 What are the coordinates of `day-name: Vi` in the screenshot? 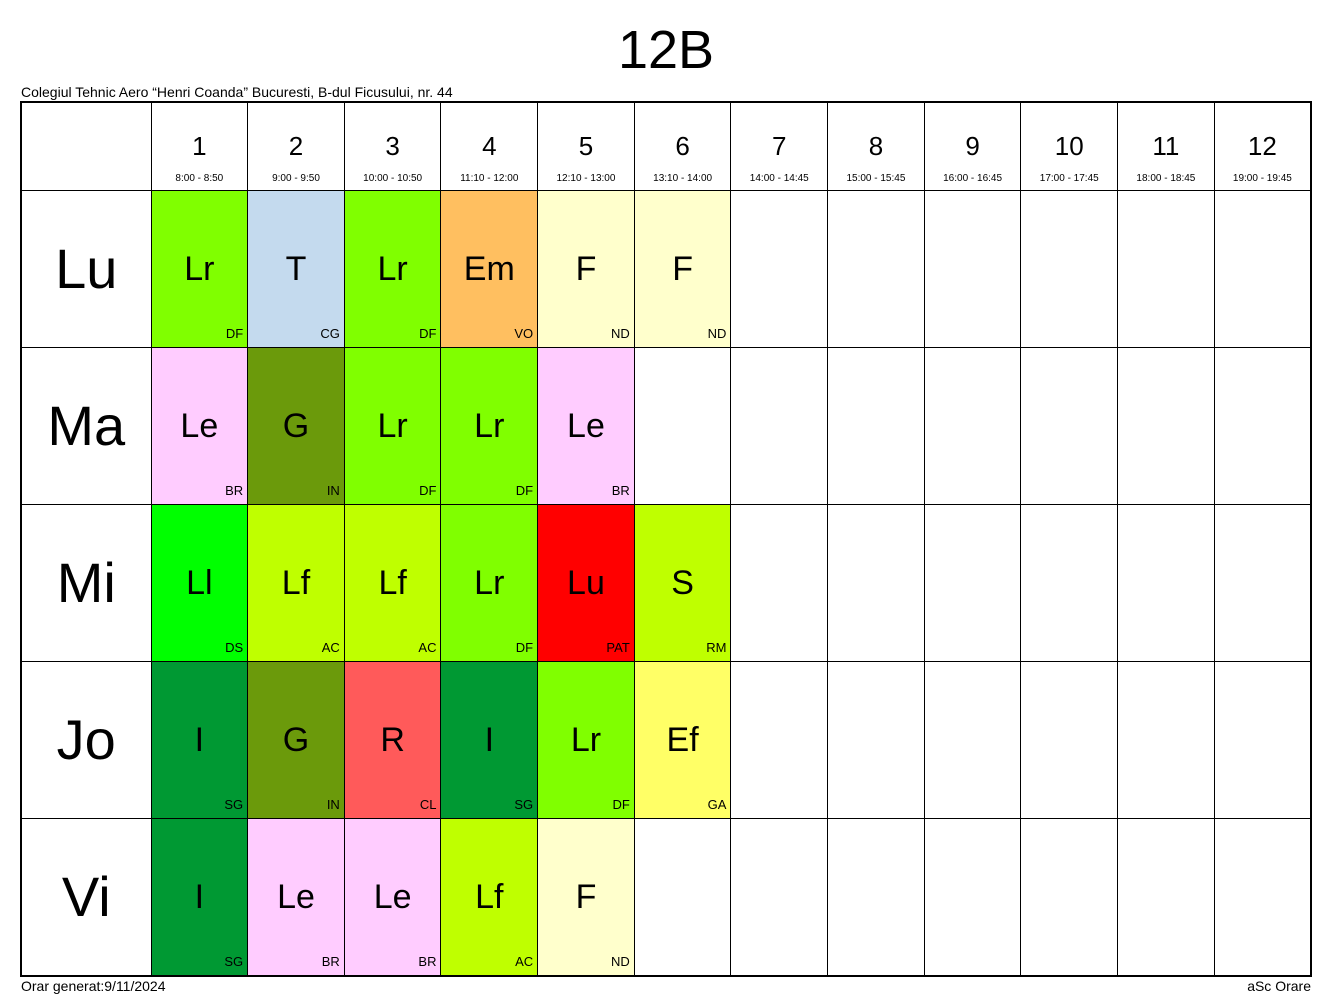 It's located at (86, 897).